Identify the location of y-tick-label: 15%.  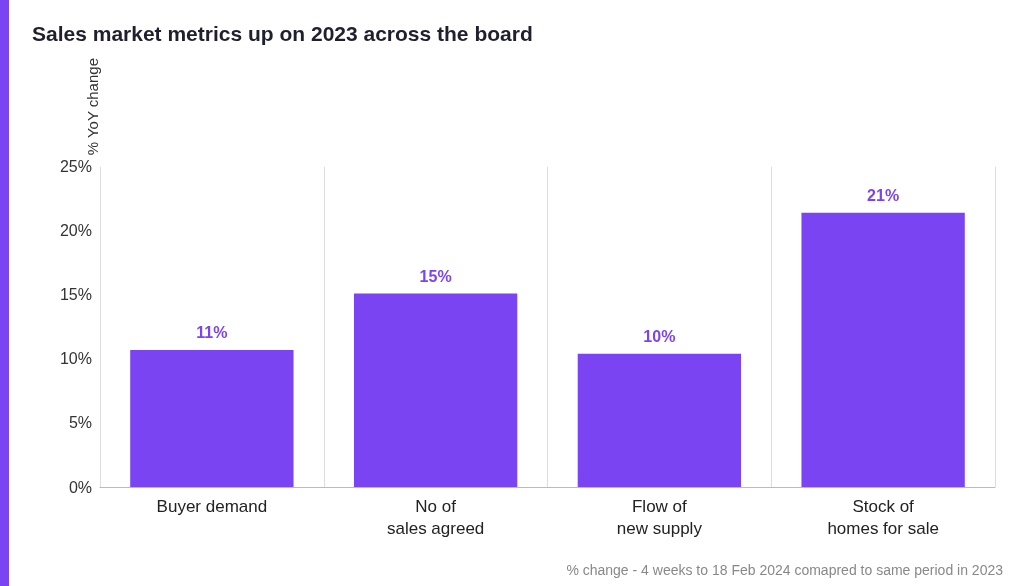
(75, 295).